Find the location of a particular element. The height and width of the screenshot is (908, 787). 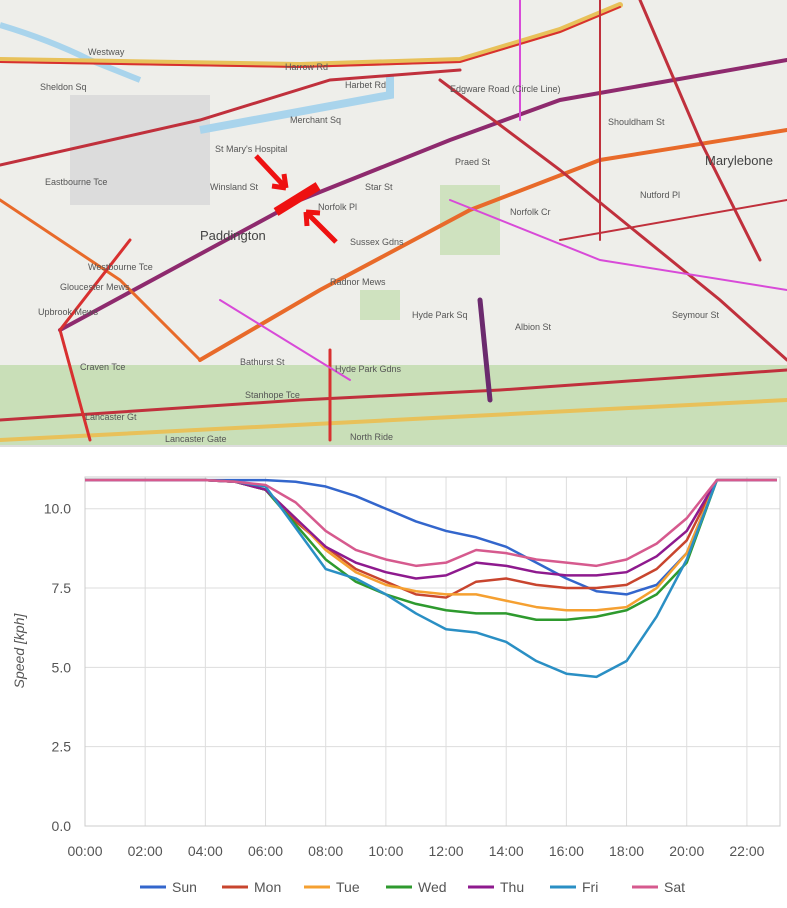

legend-label: Sat is located at coordinates (674, 887).